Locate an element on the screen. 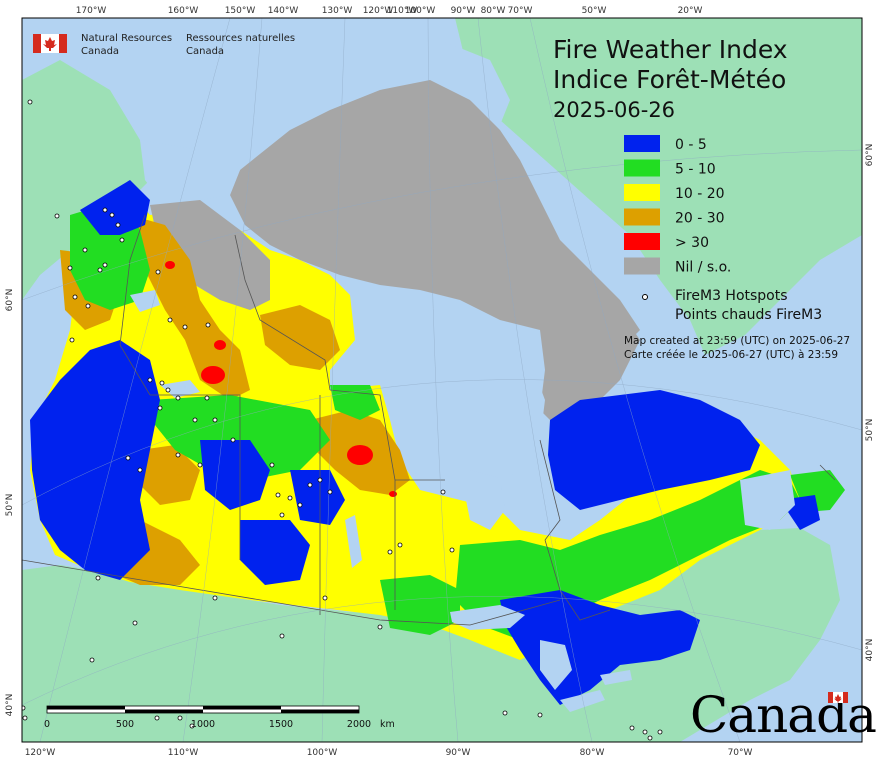 The width and height of the screenshot is (880, 760). canada-wordmark: Canada is located at coordinates (783, 715).